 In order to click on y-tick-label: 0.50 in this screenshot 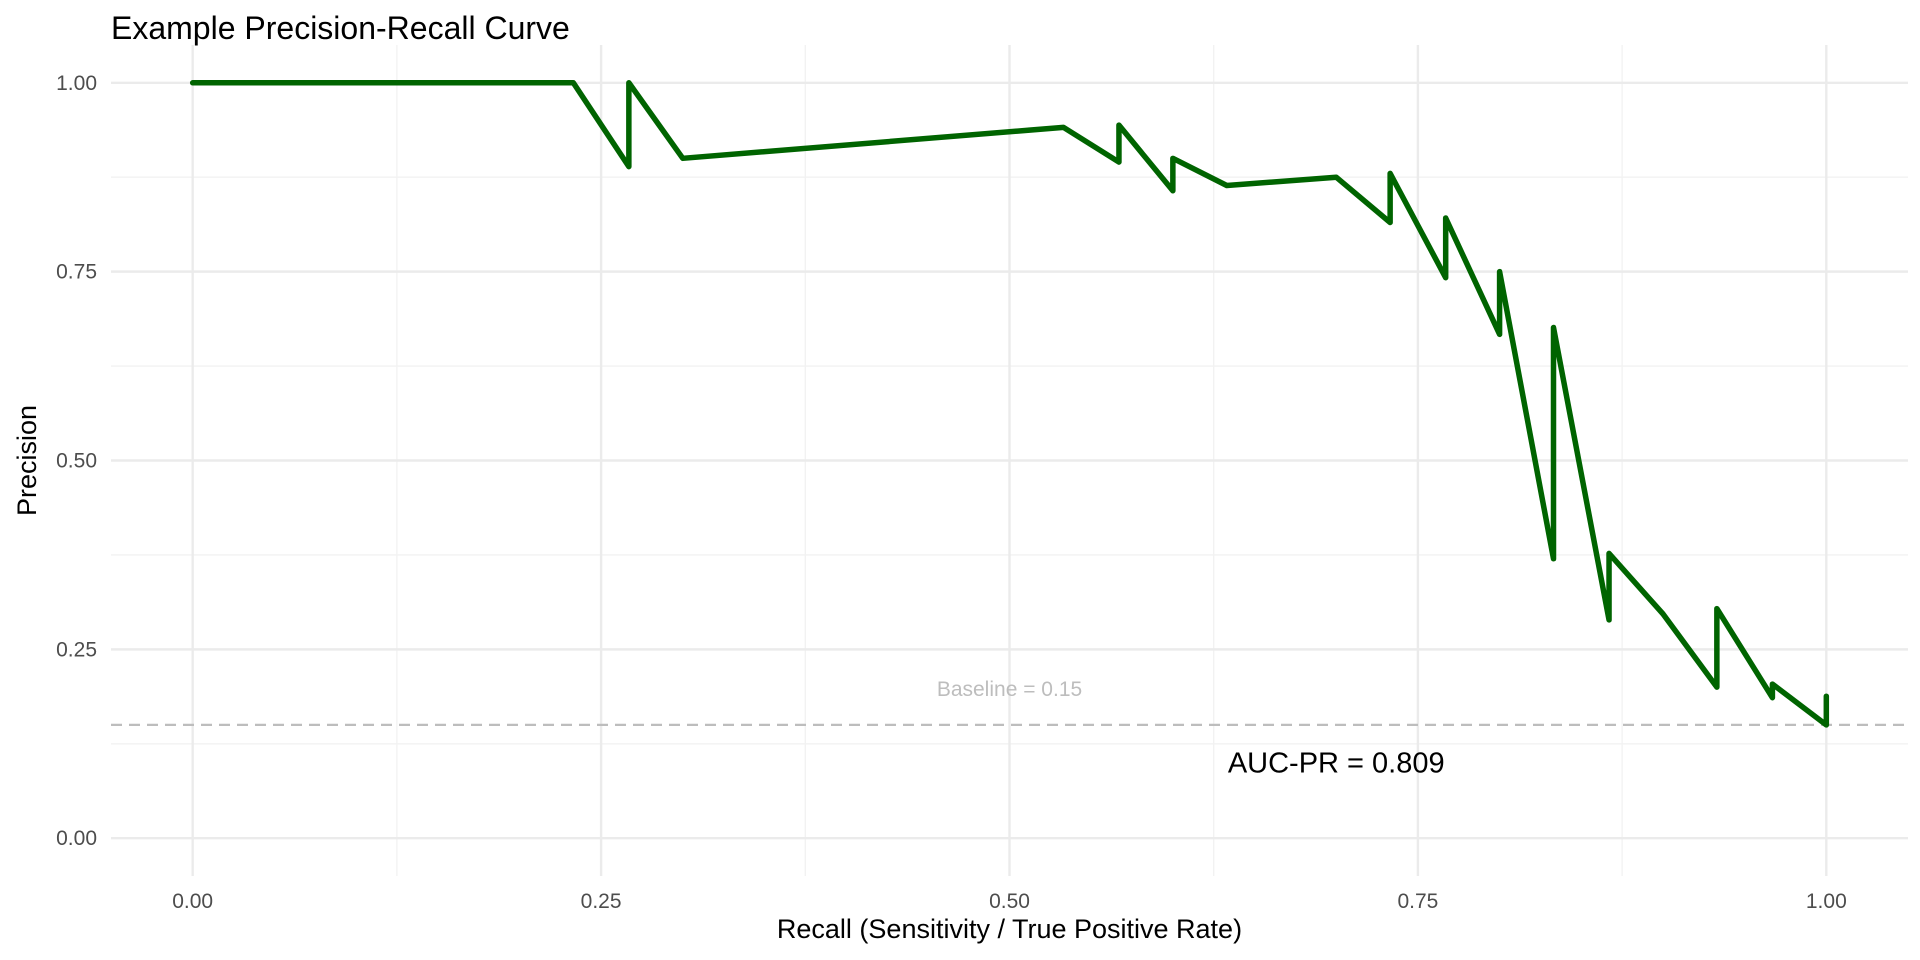, I will do `click(76, 461)`.